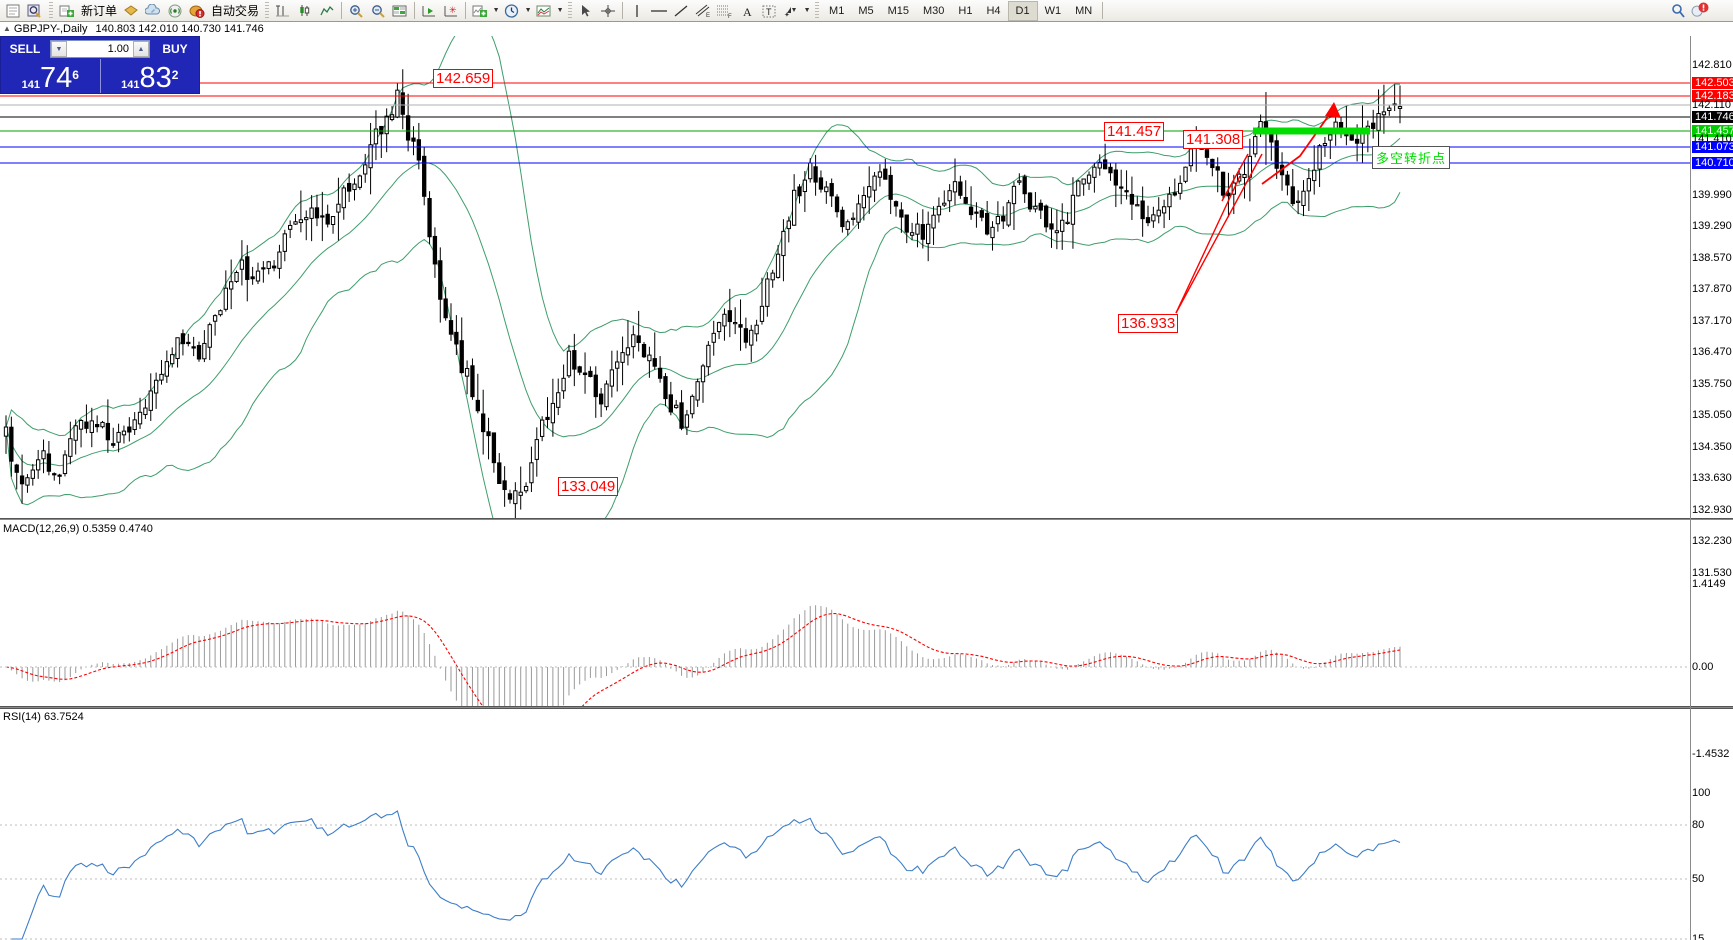 The image size is (1733, 940). What do you see at coordinates (1213, 139) in the screenshot?
I see `annot-141308: 141.308` at bounding box center [1213, 139].